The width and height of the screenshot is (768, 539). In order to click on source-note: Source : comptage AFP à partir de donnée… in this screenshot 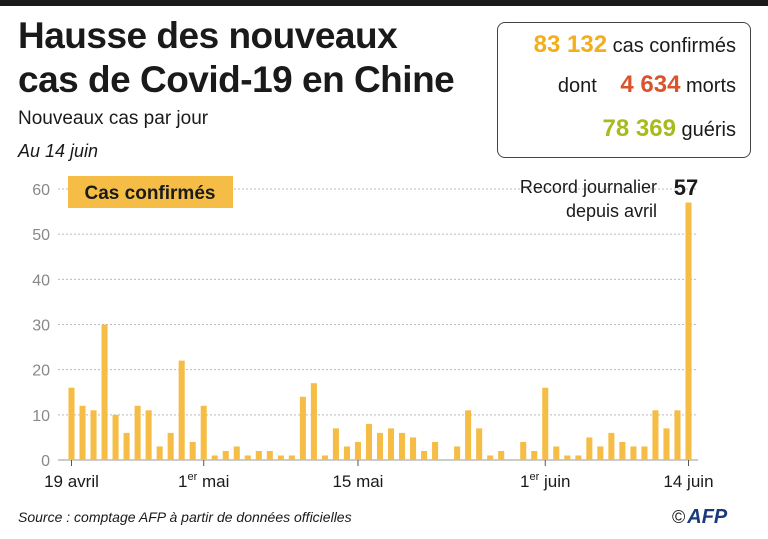, I will do `click(185, 517)`.